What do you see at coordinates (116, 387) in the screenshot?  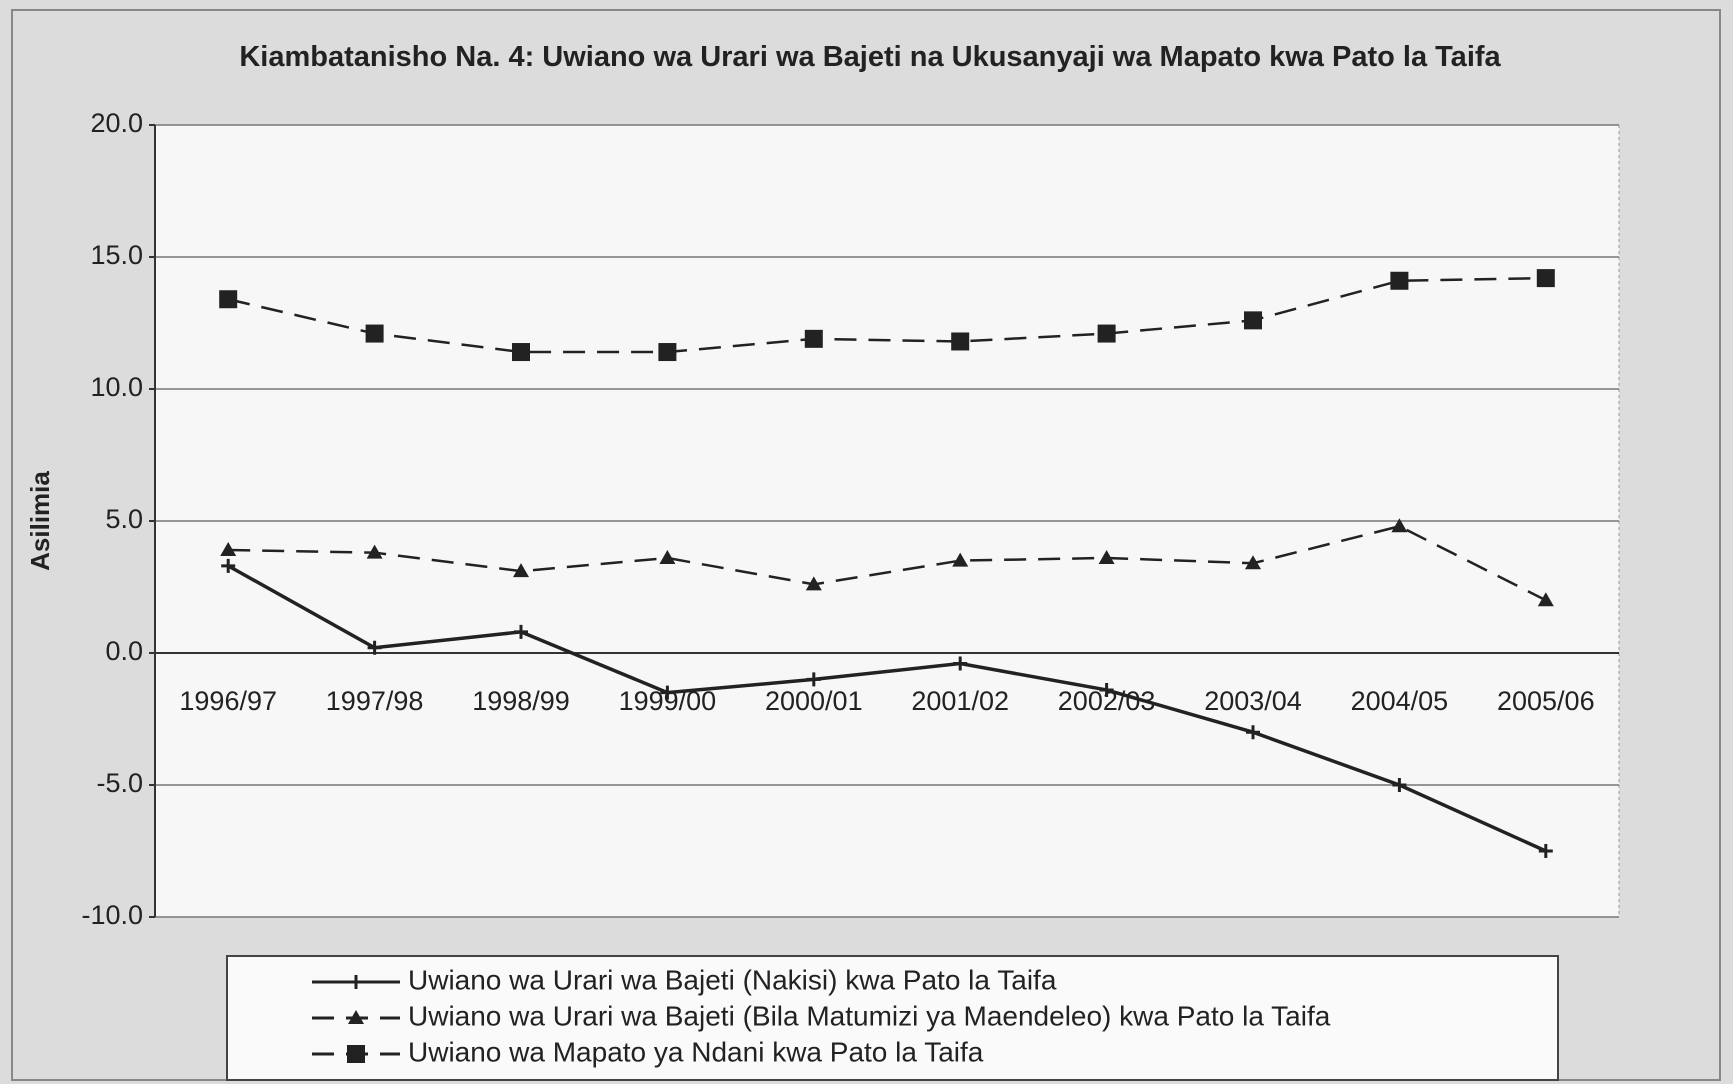 I see `y-tick-label: 10.0` at bounding box center [116, 387].